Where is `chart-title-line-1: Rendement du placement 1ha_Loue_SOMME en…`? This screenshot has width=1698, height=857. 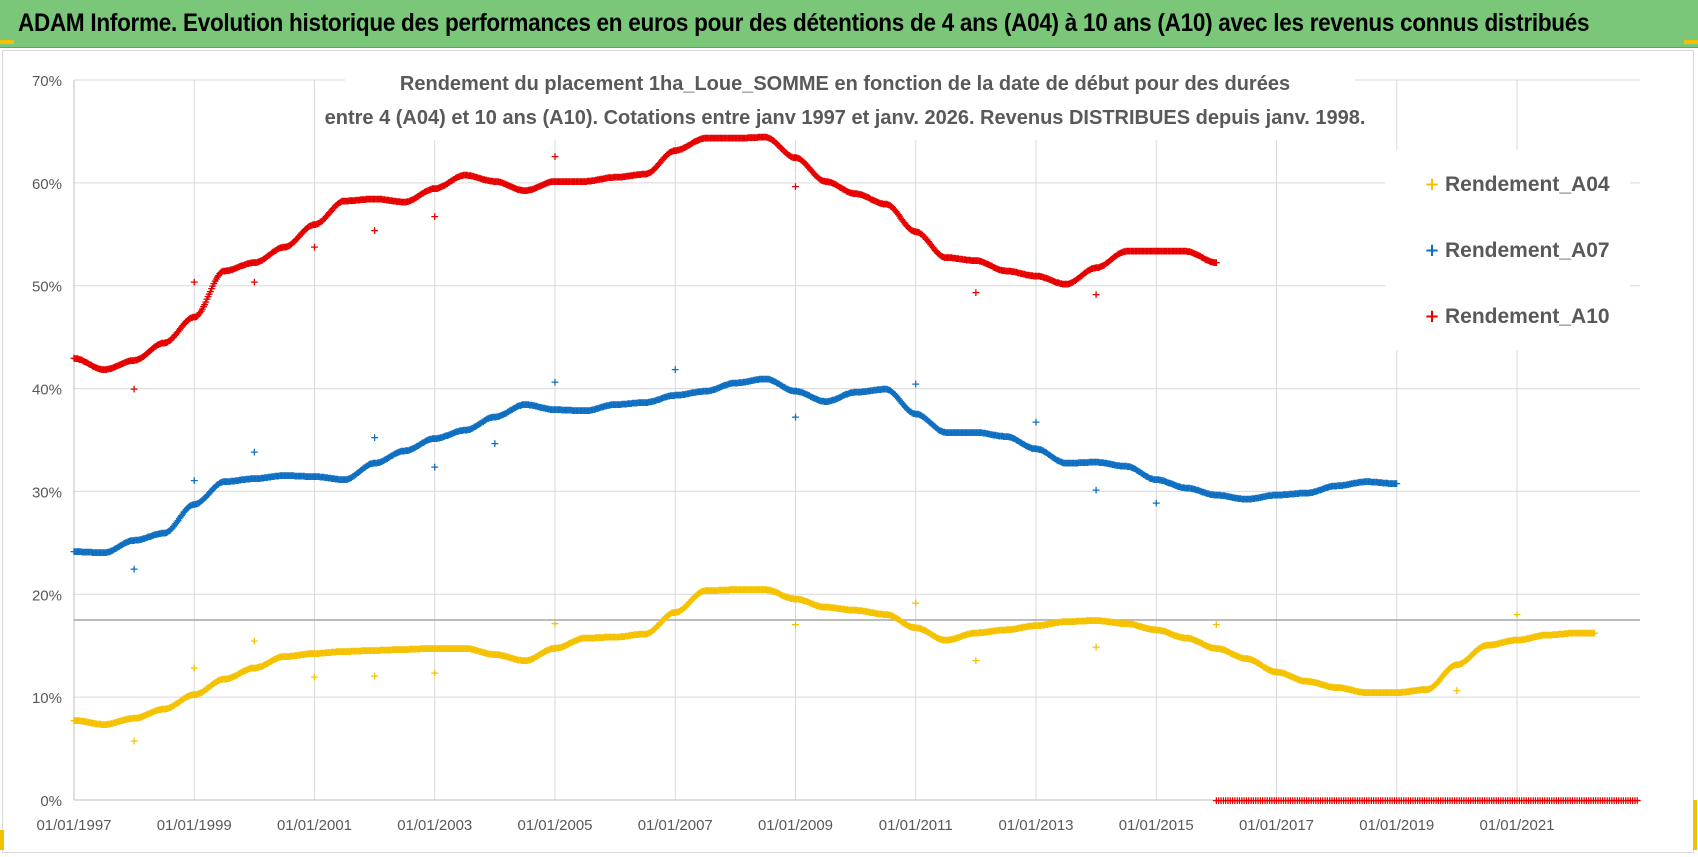
chart-title-line-1: Rendement du placement 1ha_Loue_SOMME en… is located at coordinates (845, 84).